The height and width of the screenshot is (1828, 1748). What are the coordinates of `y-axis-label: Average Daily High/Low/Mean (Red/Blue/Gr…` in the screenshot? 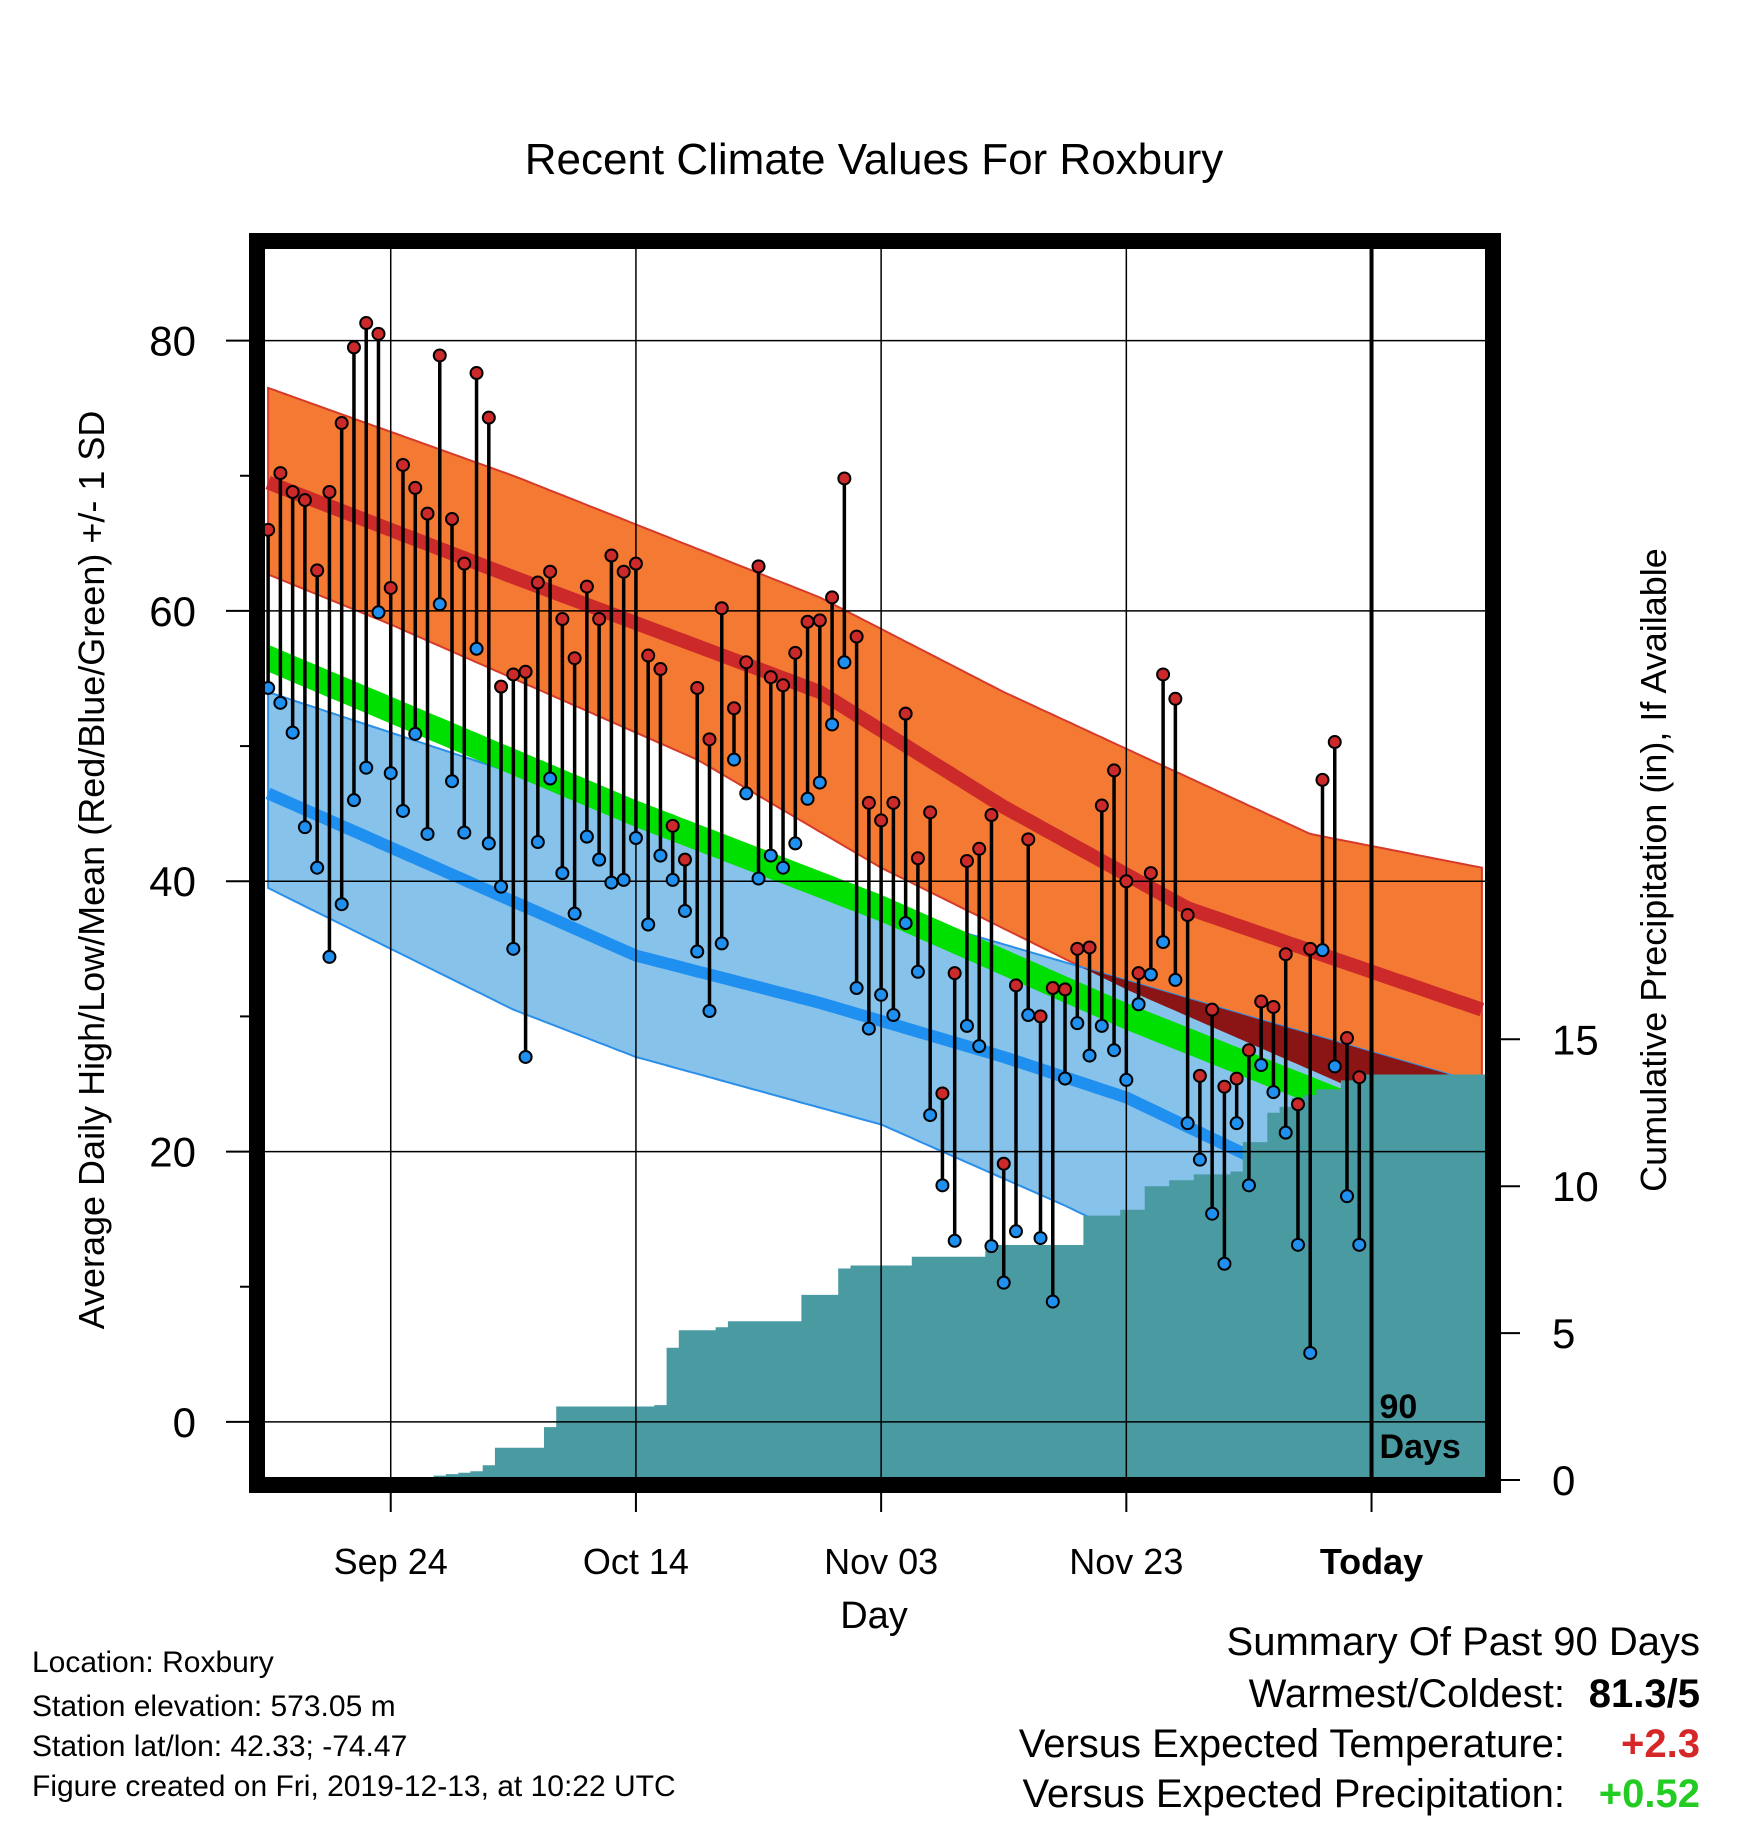 It's located at (91, 870).